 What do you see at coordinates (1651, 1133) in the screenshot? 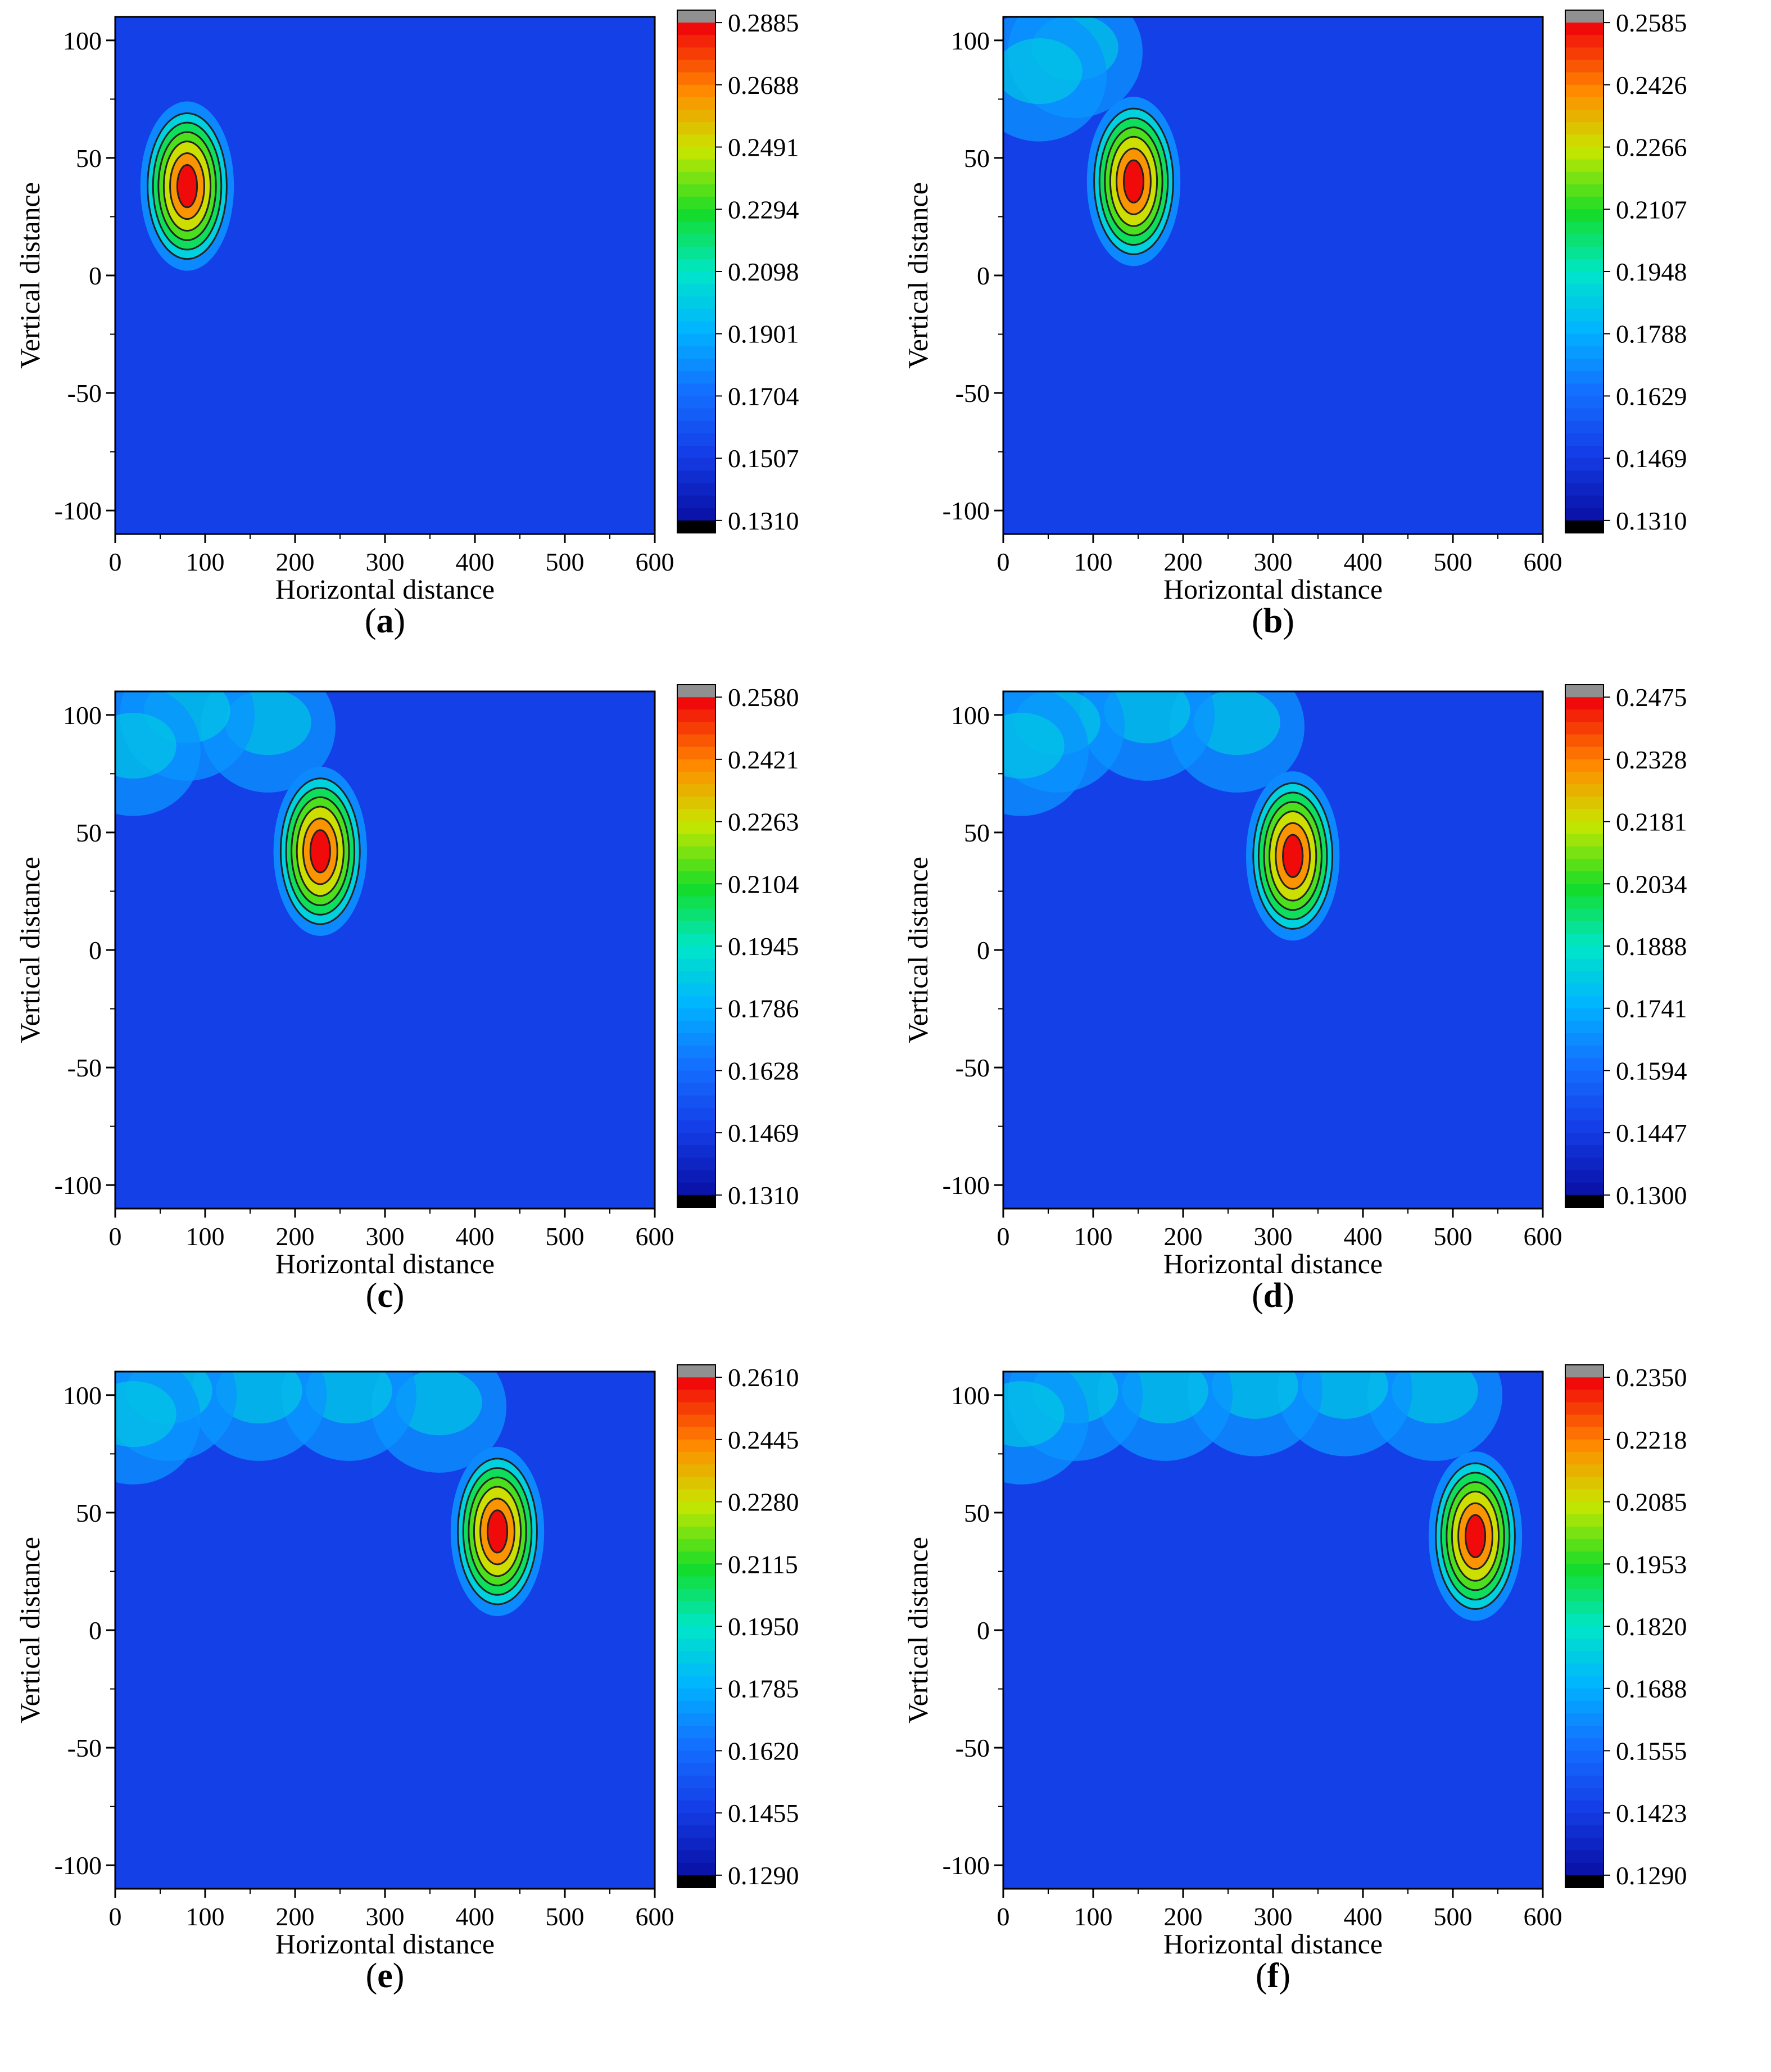
I see `colorbar-tick-label: 0.1447` at bounding box center [1651, 1133].